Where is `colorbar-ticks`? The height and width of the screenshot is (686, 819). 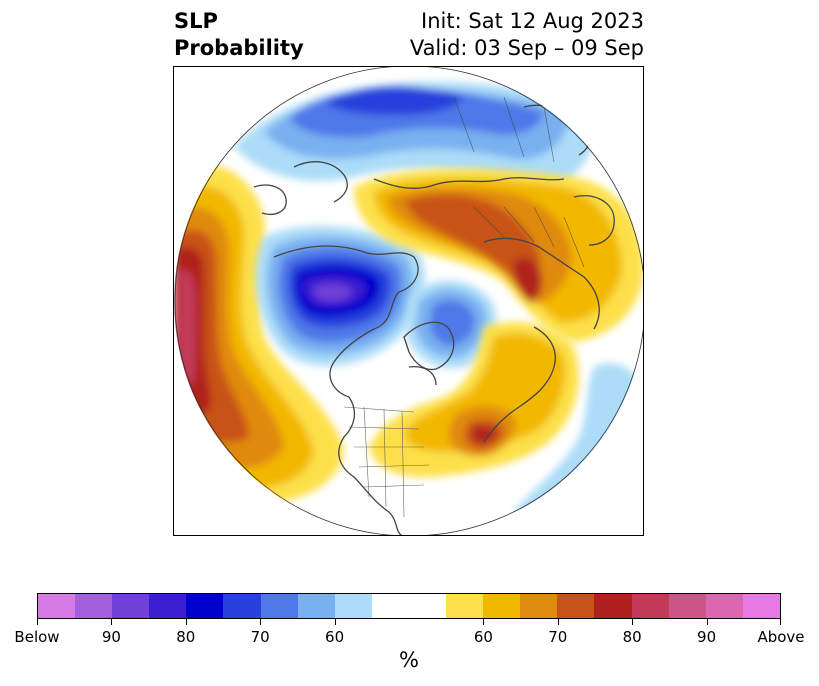
colorbar-ticks is located at coordinates (409, 623).